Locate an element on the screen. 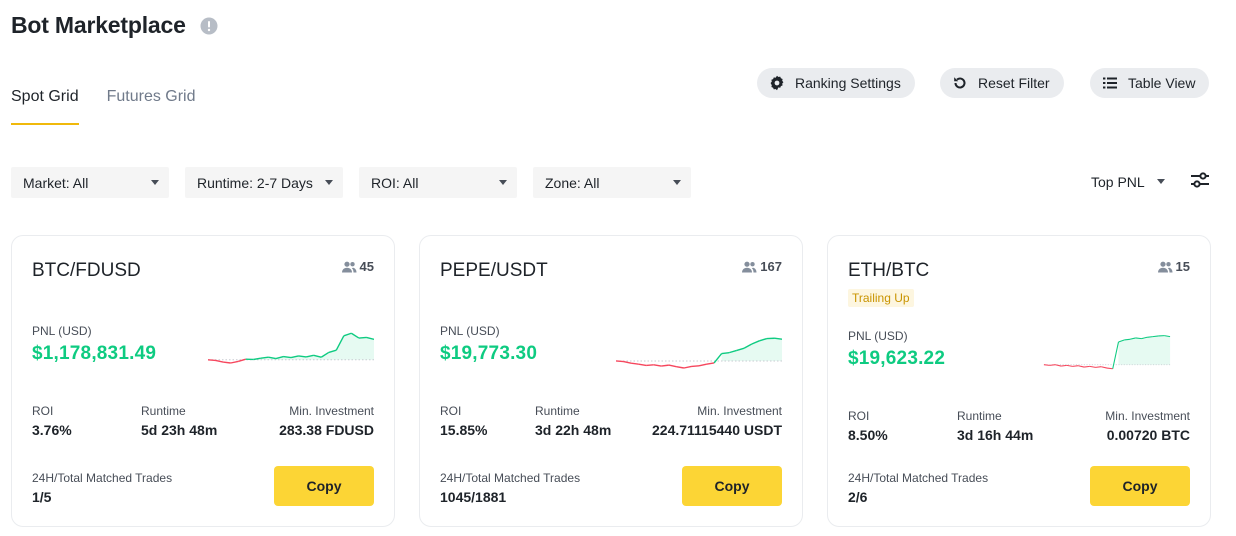  min-investment-value: 283.38 FDUSD is located at coordinates (326, 430).